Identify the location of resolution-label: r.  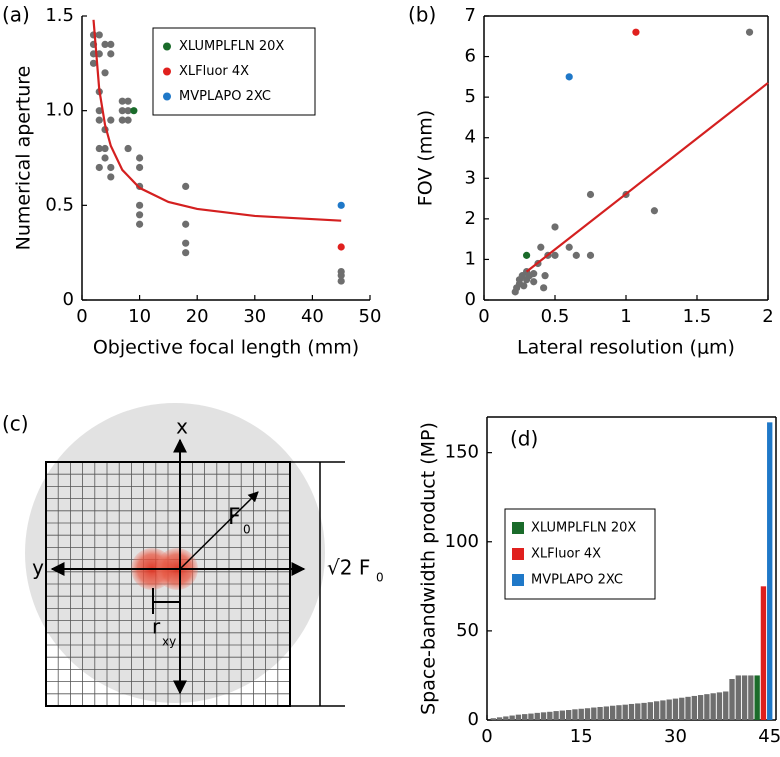
(156, 627).